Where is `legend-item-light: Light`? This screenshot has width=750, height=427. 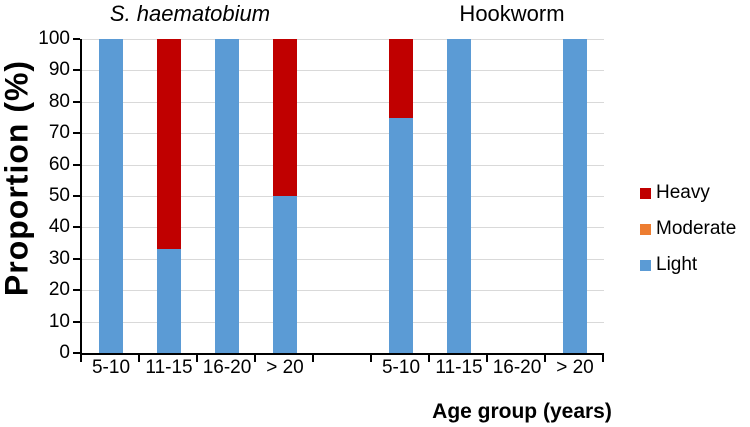
legend-item-light: Light is located at coordinates (688, 265).